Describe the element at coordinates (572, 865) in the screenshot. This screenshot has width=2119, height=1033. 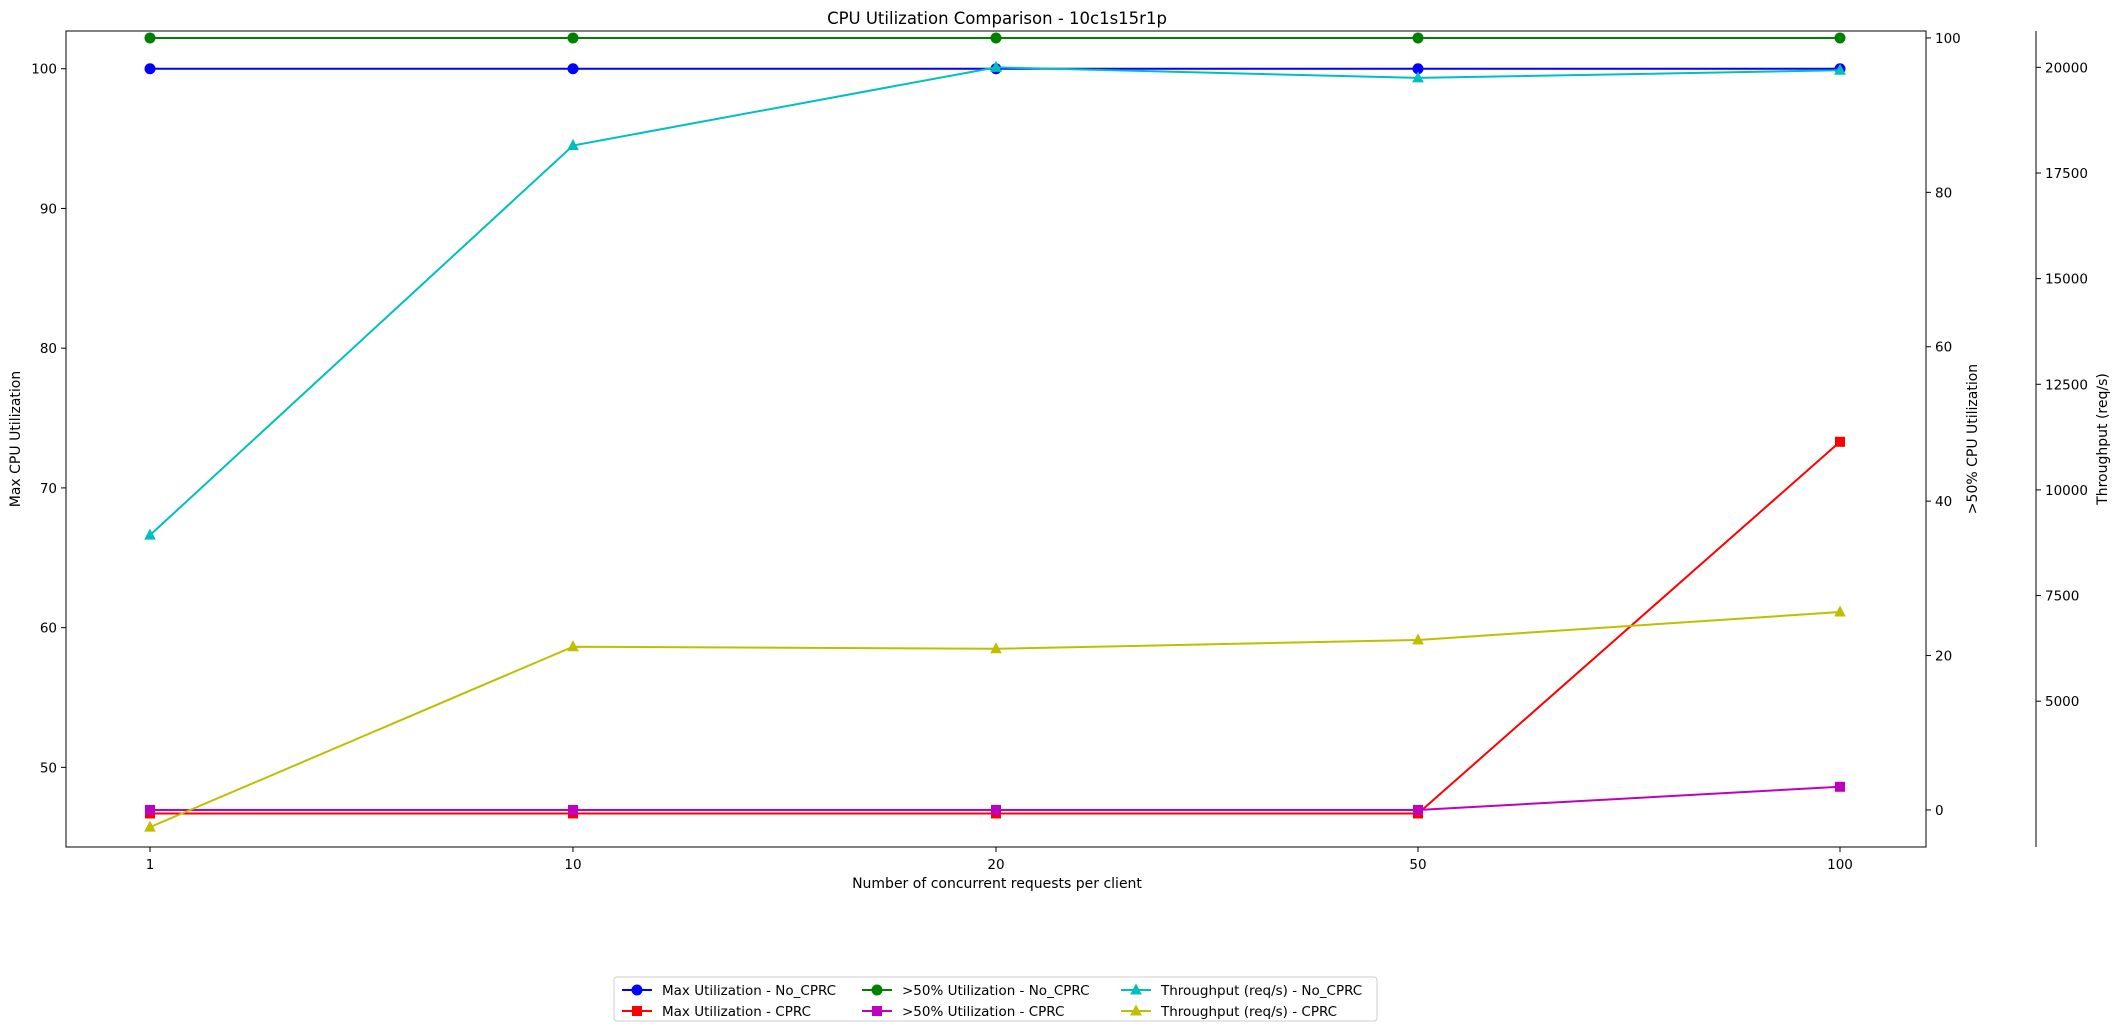
I see `x-tick-label: 10` at that location.